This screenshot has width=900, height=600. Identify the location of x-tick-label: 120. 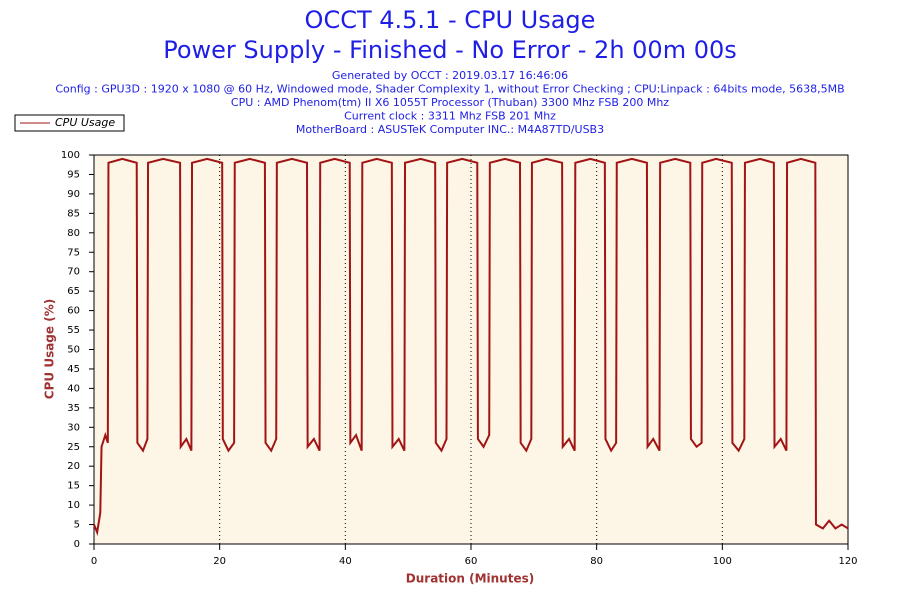
(847, 561).